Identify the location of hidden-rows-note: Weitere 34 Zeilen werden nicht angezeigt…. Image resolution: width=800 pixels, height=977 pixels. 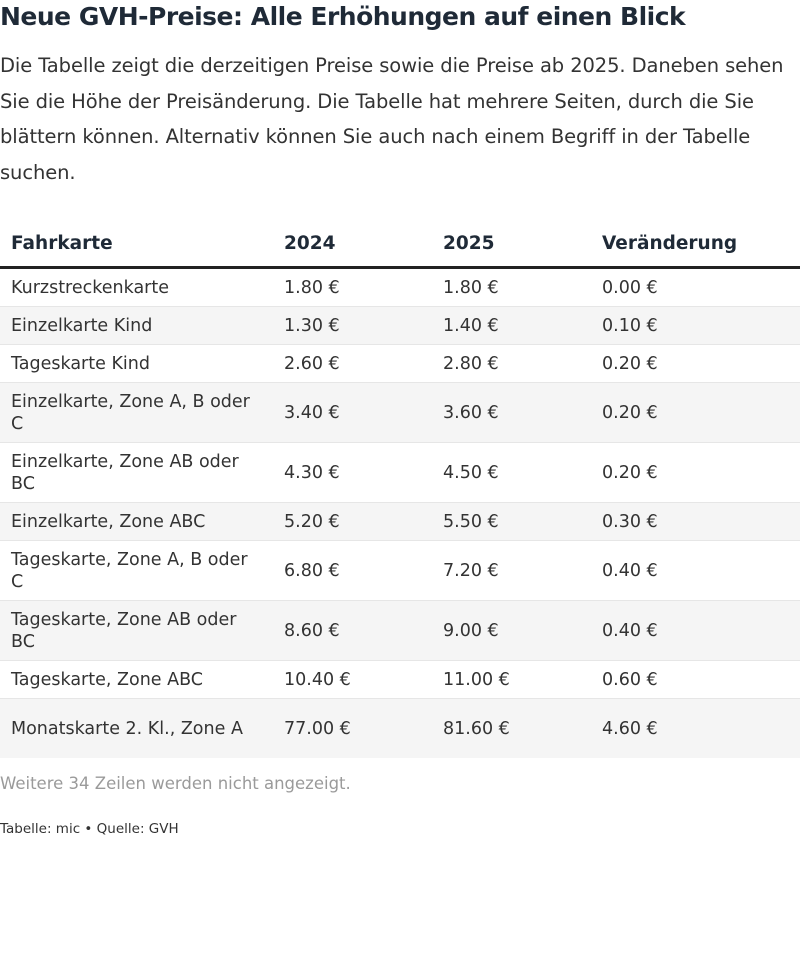
(175, 783).